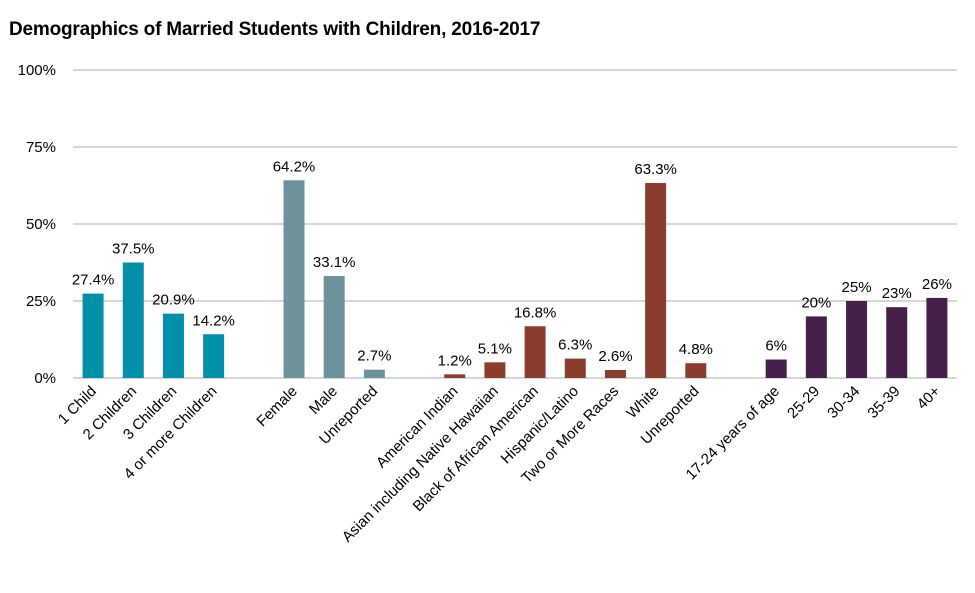 The image size is (975, 593). I want to click on data-label: 6.3%, so click(575, 345).